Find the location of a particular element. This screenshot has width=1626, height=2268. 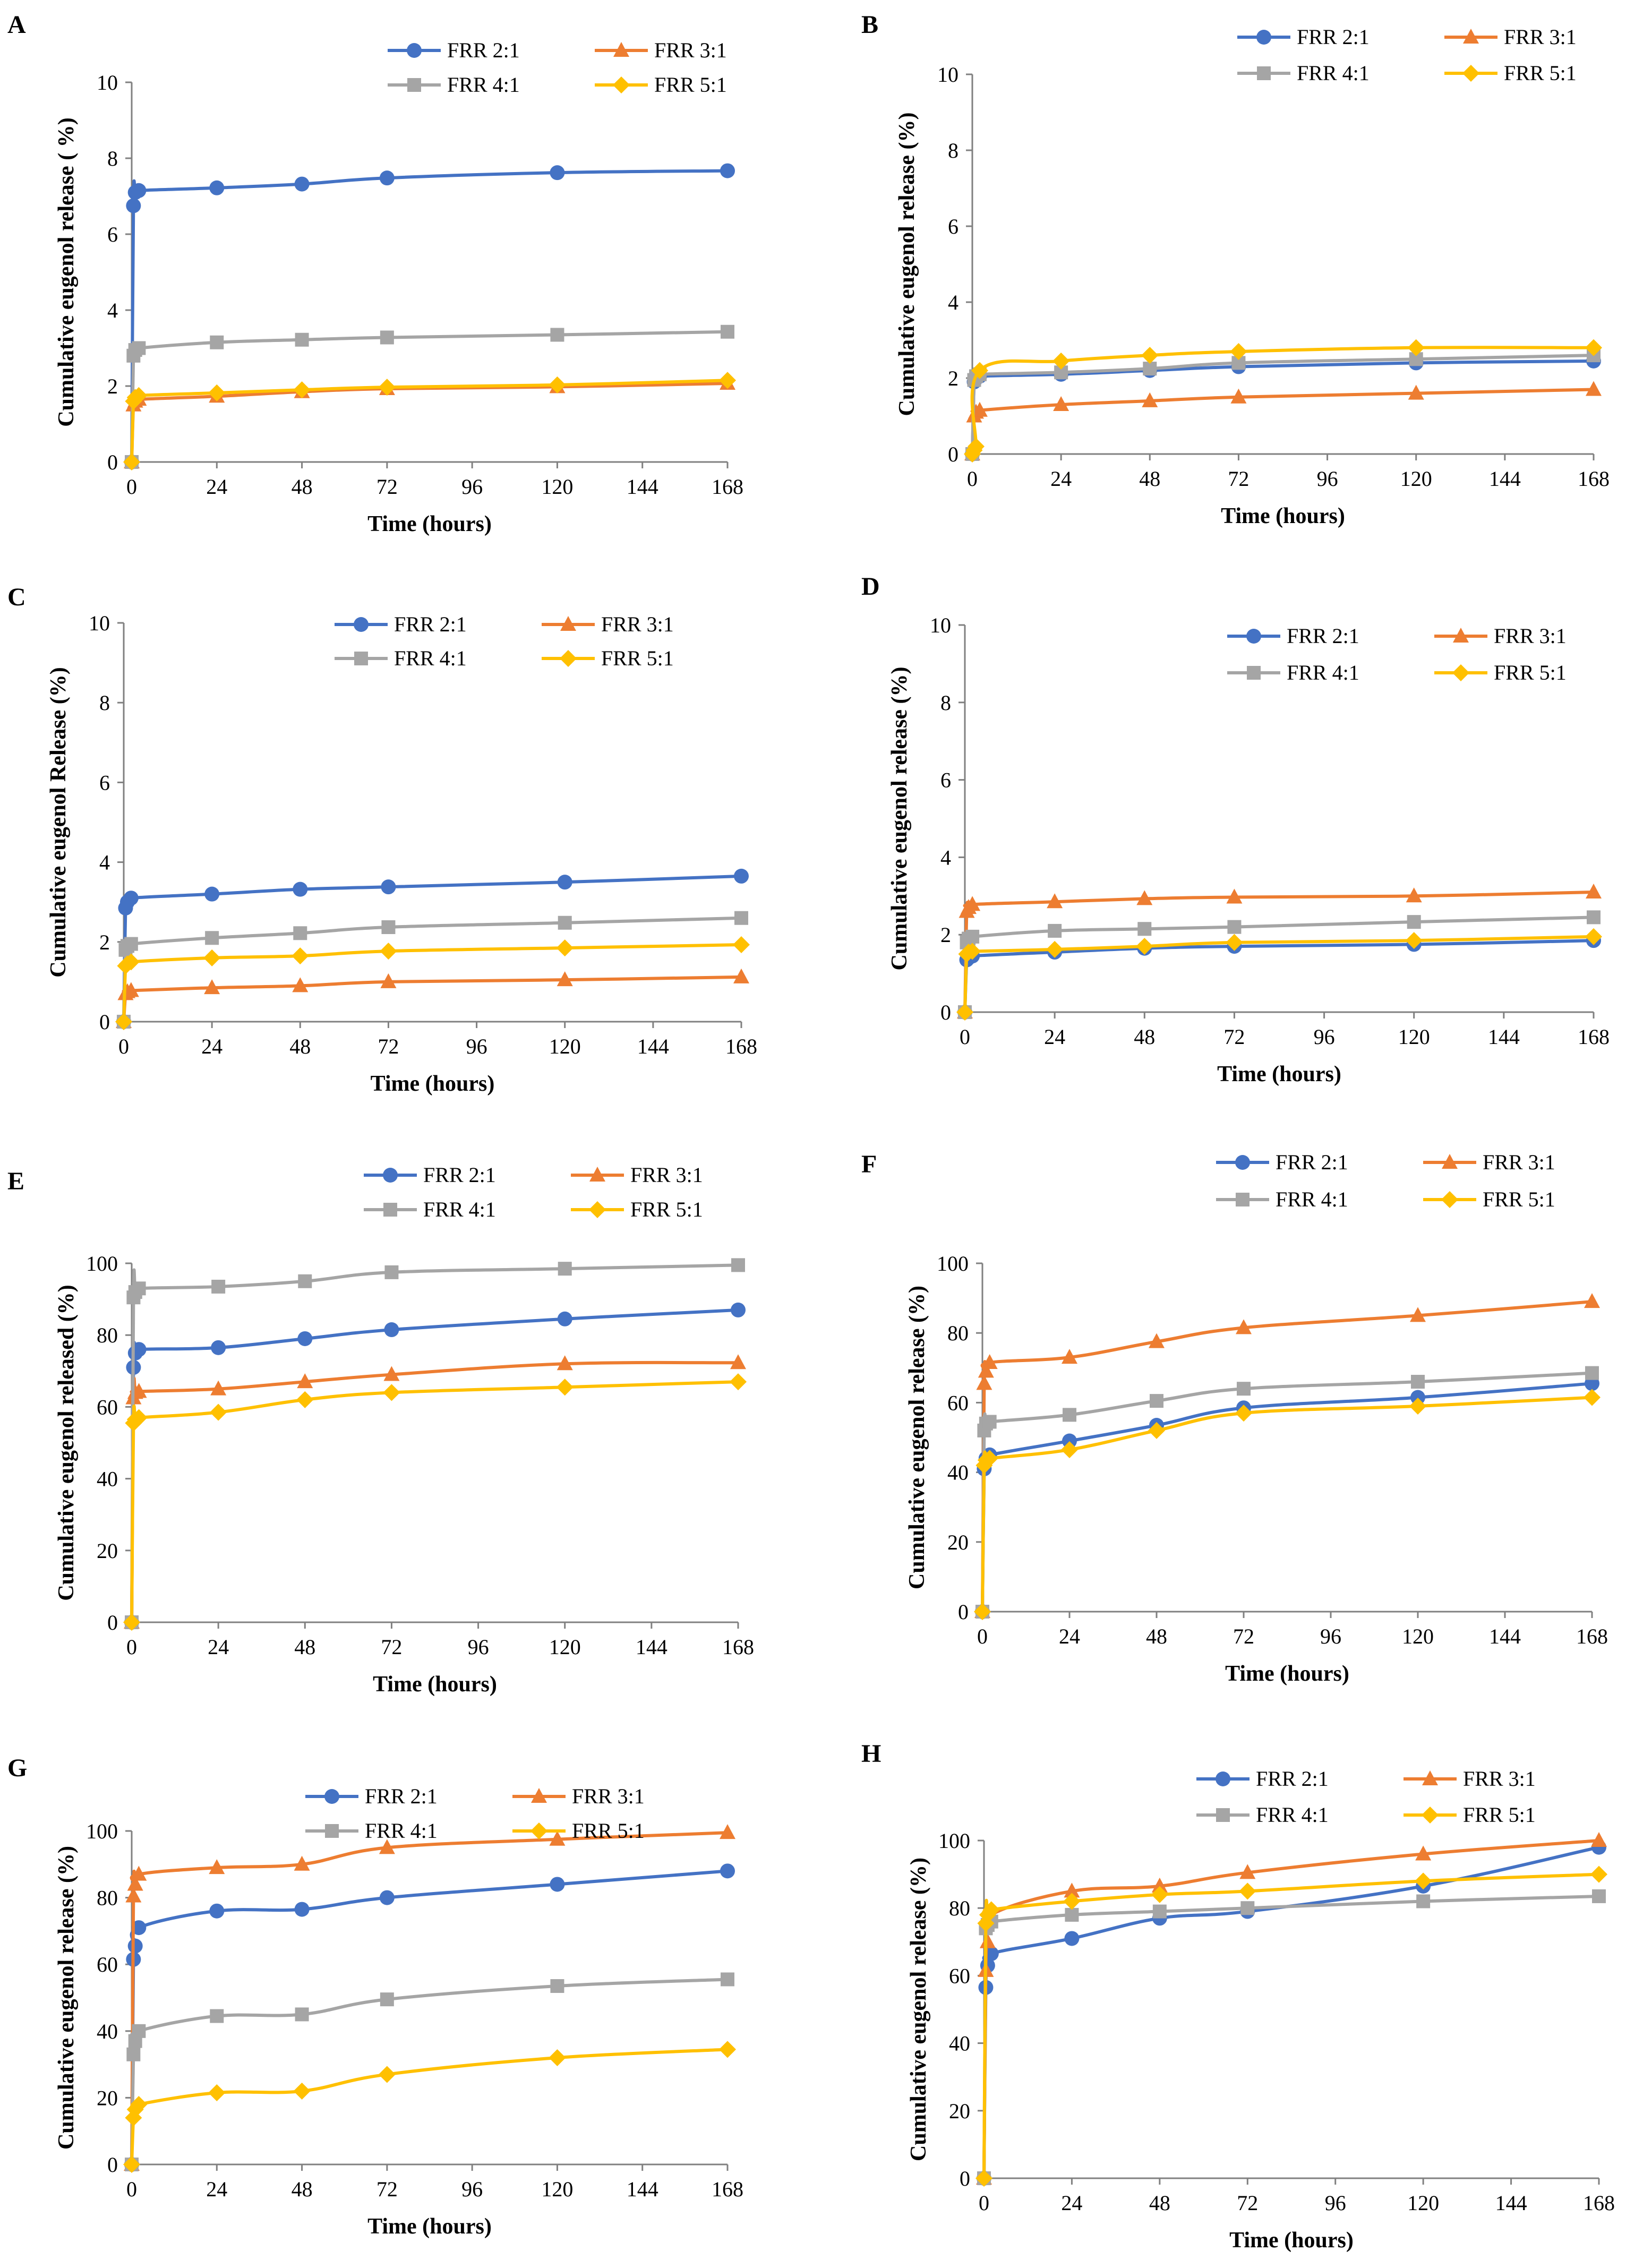

panel-letter: D is located at coordinates (870, 586).